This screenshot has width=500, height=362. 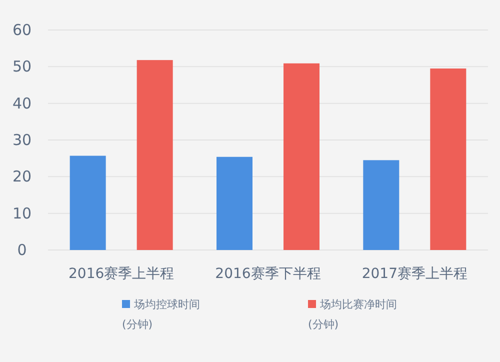 I want to click on x-tick-label: 2016赛季下半程, so click(x=268, y=274).